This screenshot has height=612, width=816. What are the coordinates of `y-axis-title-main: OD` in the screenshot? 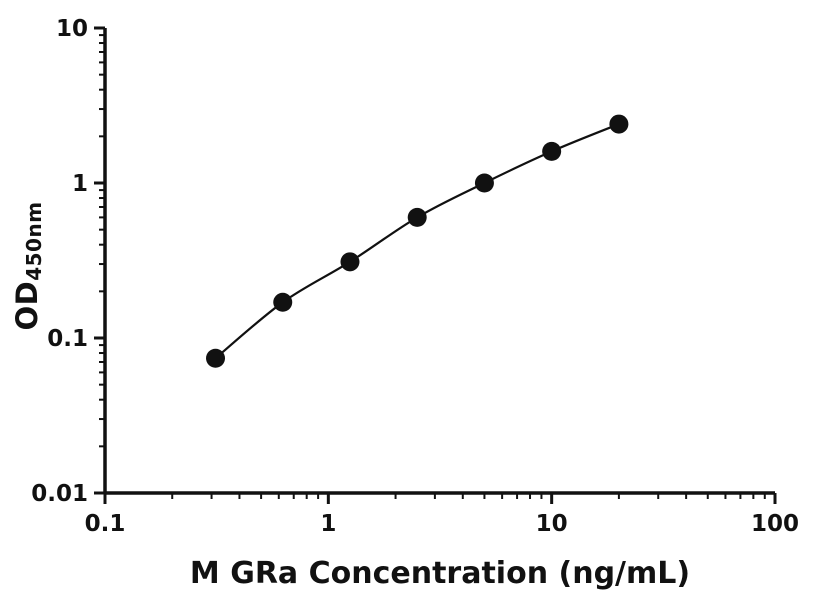 It's located at (27, 305).